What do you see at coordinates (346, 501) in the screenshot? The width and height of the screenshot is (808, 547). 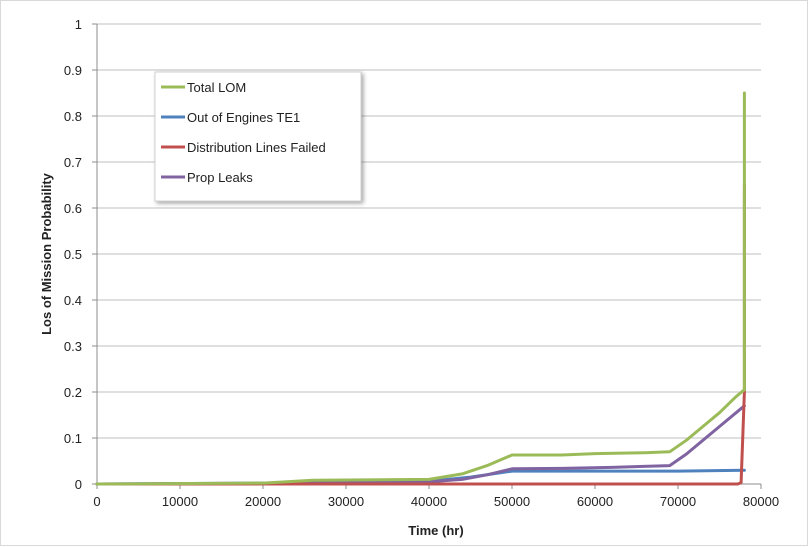 I see `x-tick-label: 30000` at bounding box center [346, 501].